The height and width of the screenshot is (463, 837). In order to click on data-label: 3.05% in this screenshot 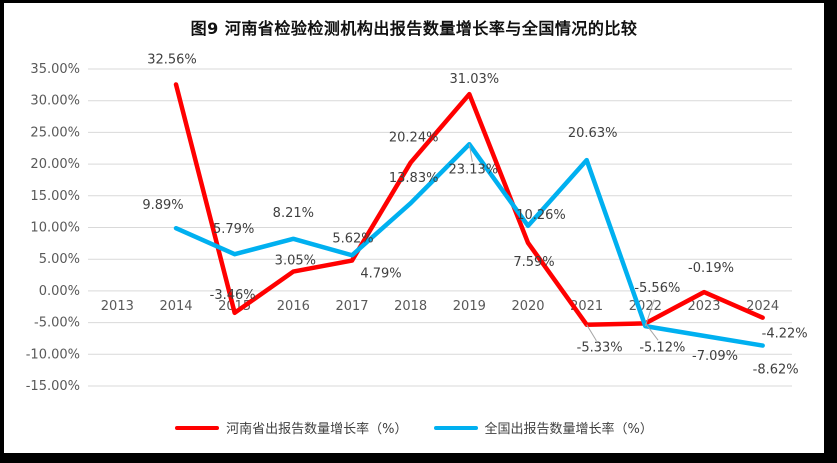, I will do `click(295, 261)`.